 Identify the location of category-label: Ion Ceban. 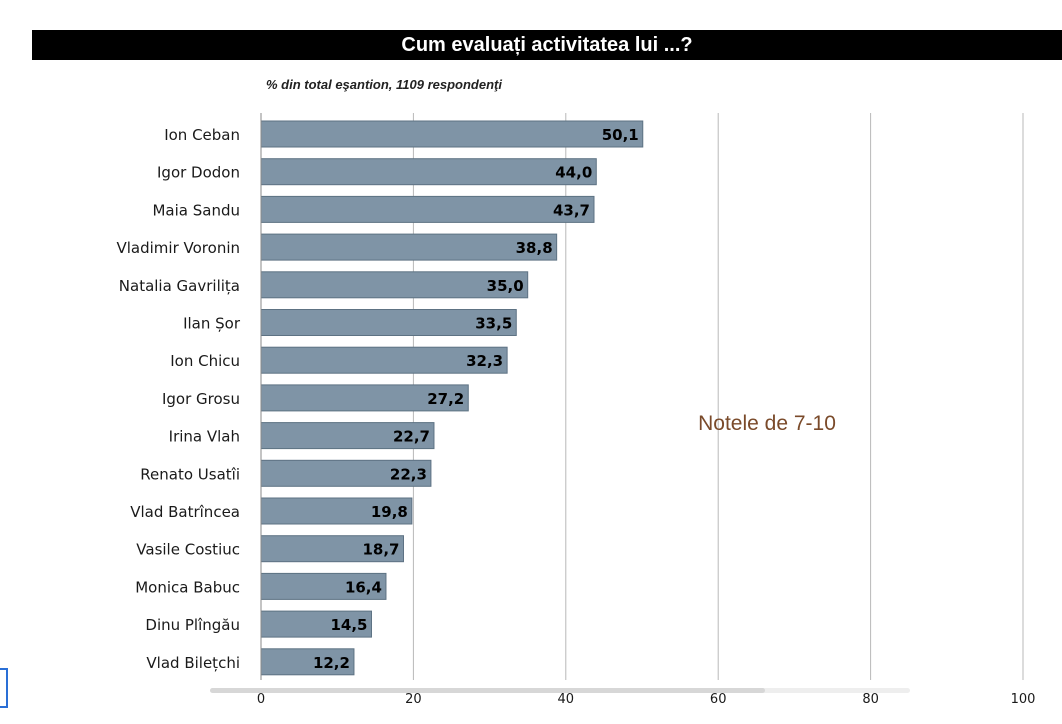
(202, 135).